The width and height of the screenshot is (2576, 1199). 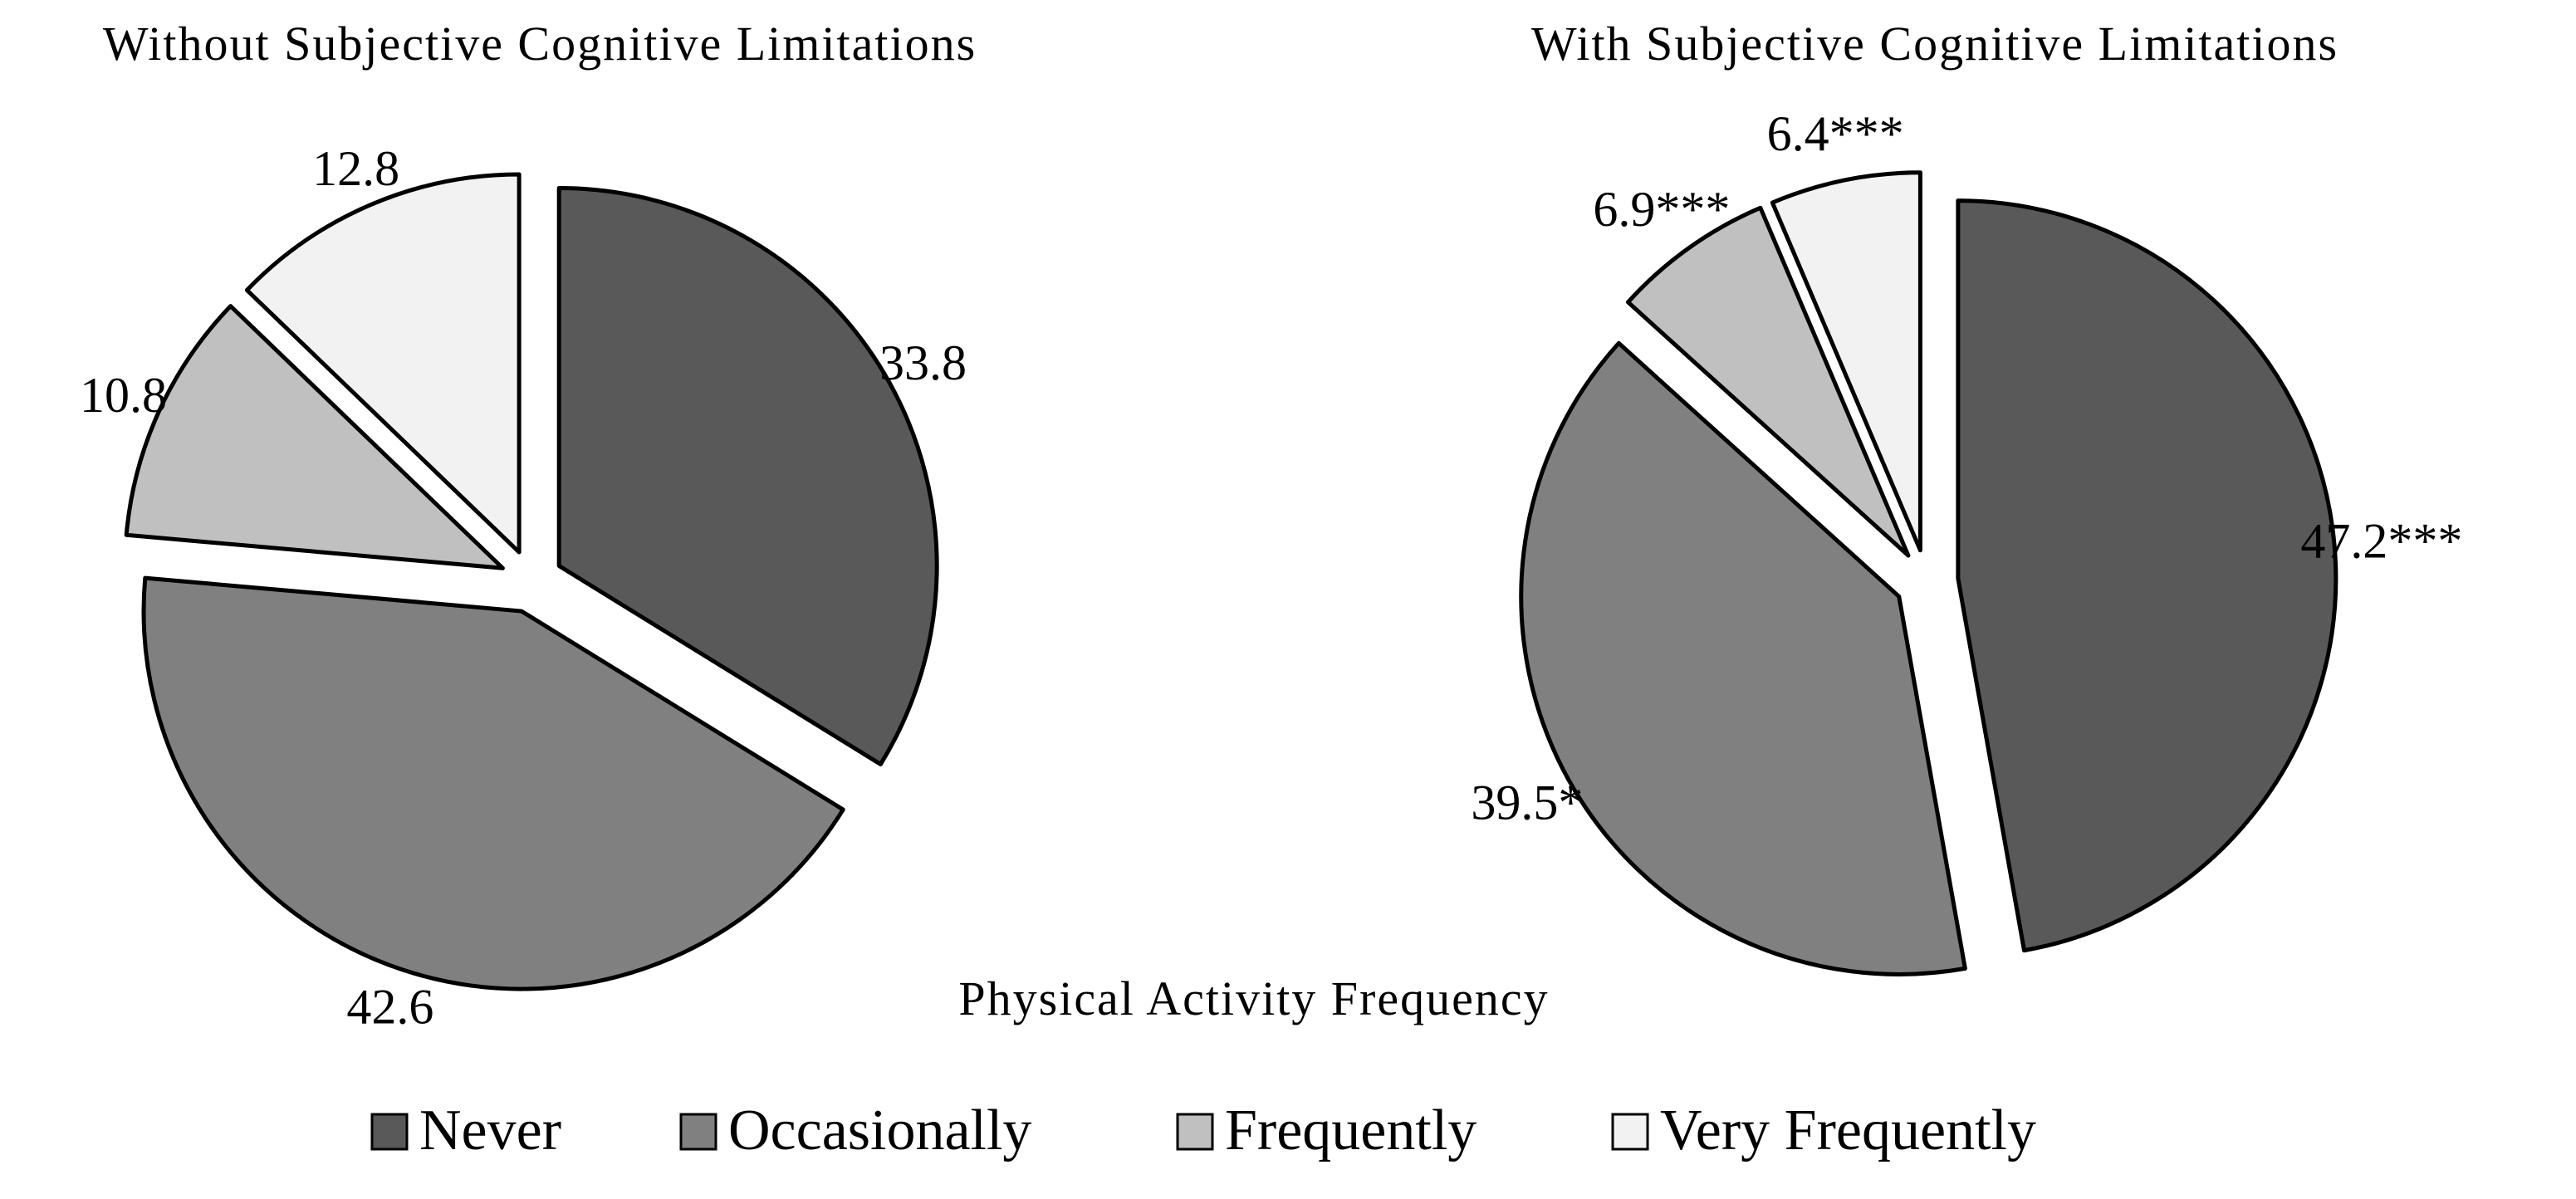 I want to click on pie-left-slice-very-frequently, so click(x=383, y=363).